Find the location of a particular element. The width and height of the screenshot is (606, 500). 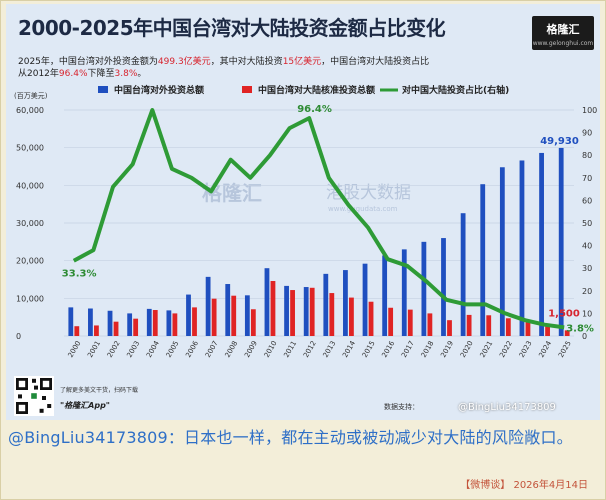

legend-label: 对中国大陆投资占比(右轴) is located at coordinates (455, 90).